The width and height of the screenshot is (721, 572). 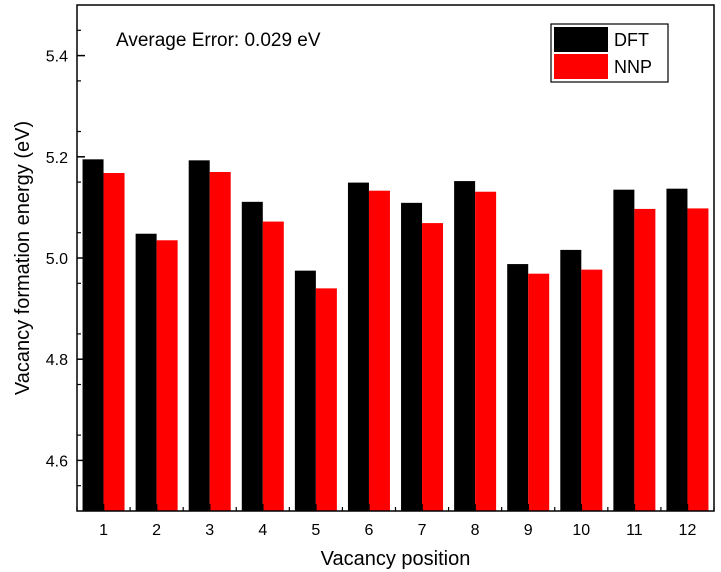 I want to click on x-tick-label: 2, so click(x=156, y=530).